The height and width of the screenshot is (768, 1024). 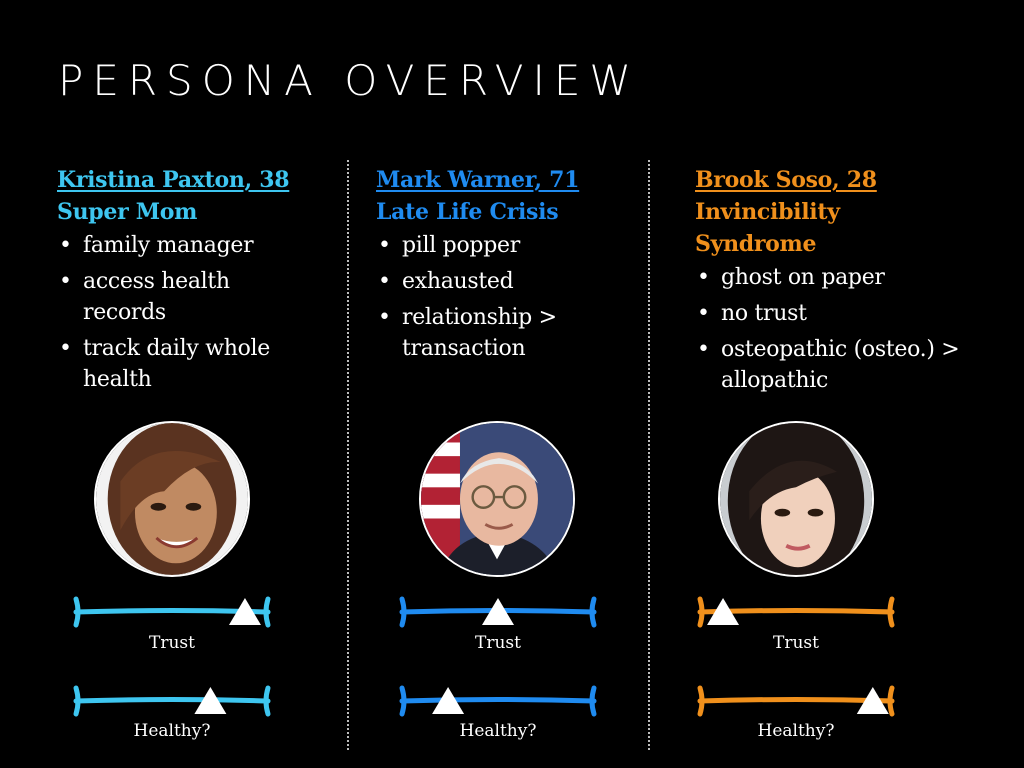 I want to click on persona-name: Kristina Paxton, 38, so click(x=173, y=180).